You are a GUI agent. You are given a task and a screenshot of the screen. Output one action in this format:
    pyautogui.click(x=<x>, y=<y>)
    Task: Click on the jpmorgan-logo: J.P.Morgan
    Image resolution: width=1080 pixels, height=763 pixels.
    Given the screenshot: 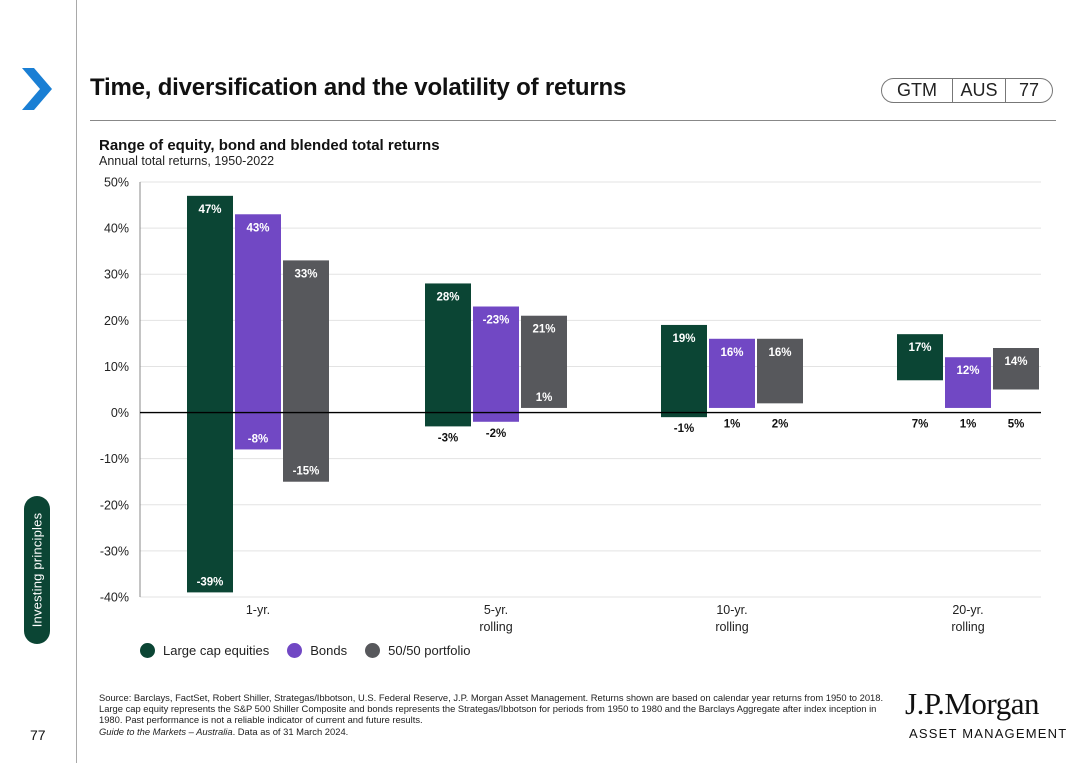 What is the action you would take?
    pyautogui.click(x=972, y=703)
    